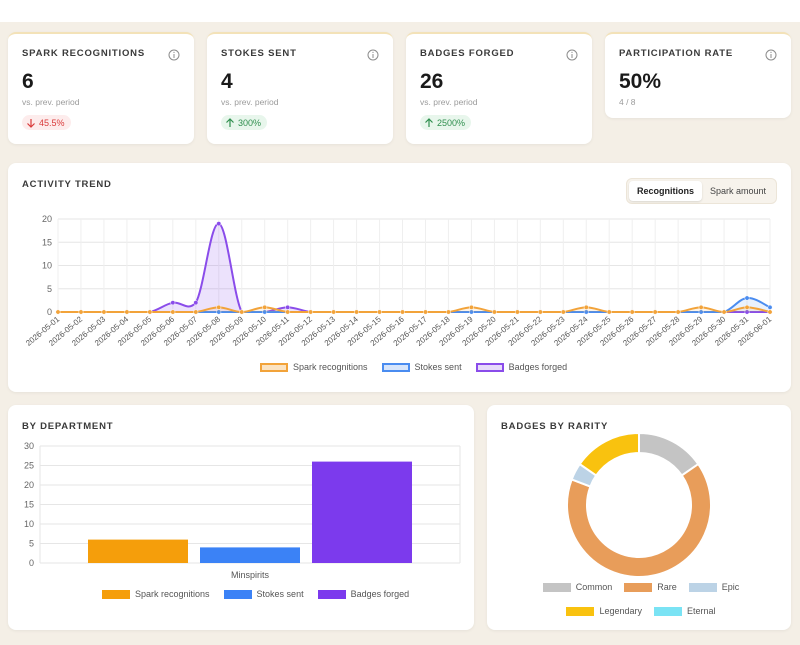  I want to click on metric-toggle: Recognitions Spark amount, so click(701, 191).